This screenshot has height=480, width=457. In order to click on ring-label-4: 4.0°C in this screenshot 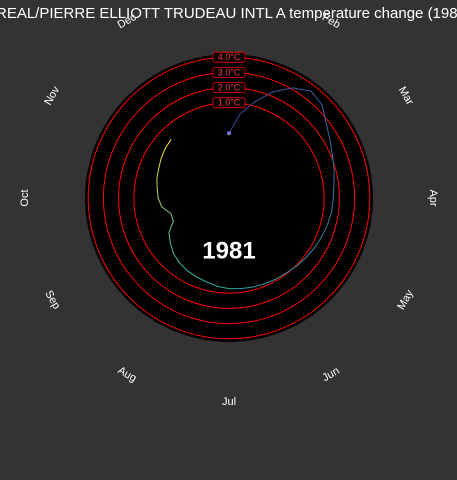, I will do `click(229, 57)`.